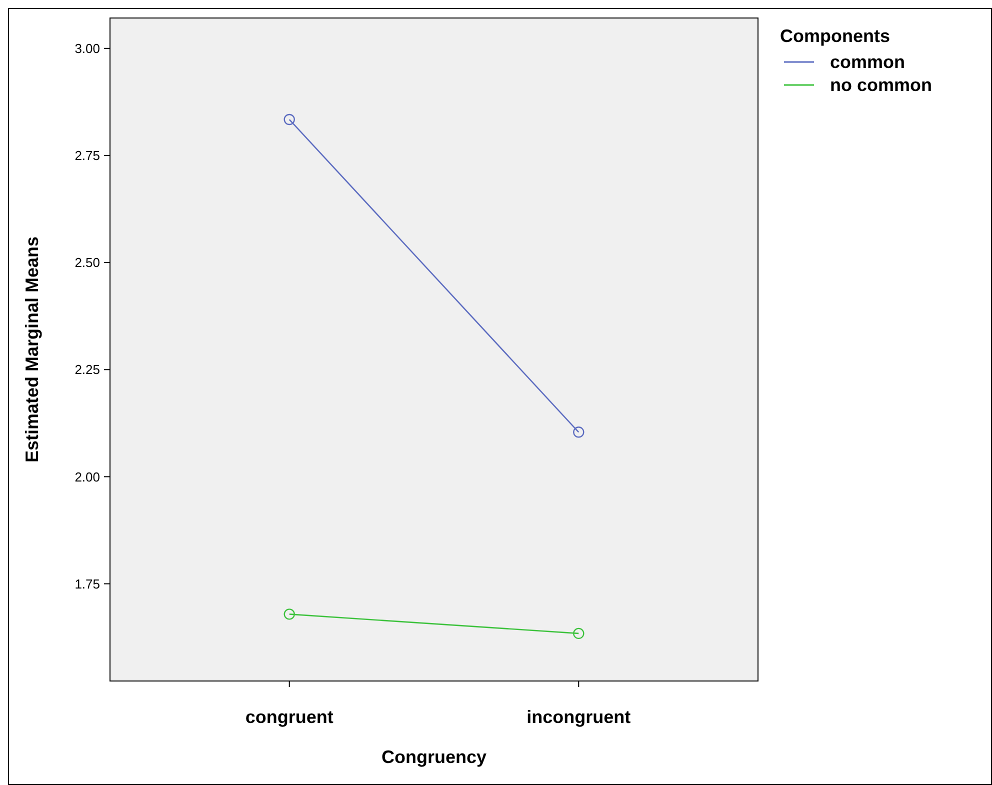 The width and height of the screenshot is (992, 785). I want to click on y-tick-label: 2.00, so click(87, 476).